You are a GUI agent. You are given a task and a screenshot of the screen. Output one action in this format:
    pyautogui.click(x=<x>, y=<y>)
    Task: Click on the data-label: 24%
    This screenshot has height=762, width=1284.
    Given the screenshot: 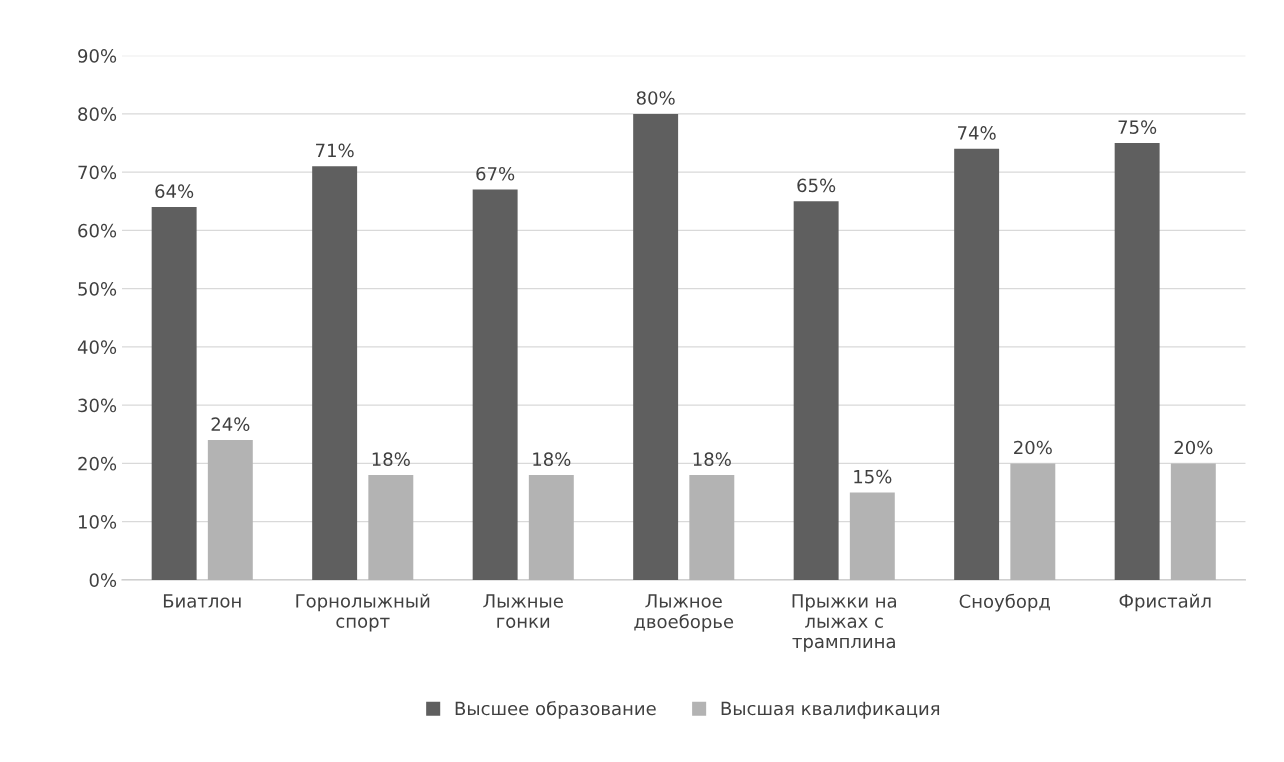 What is the action you would take?
    pyautogui.click(x=230, y=424)
    